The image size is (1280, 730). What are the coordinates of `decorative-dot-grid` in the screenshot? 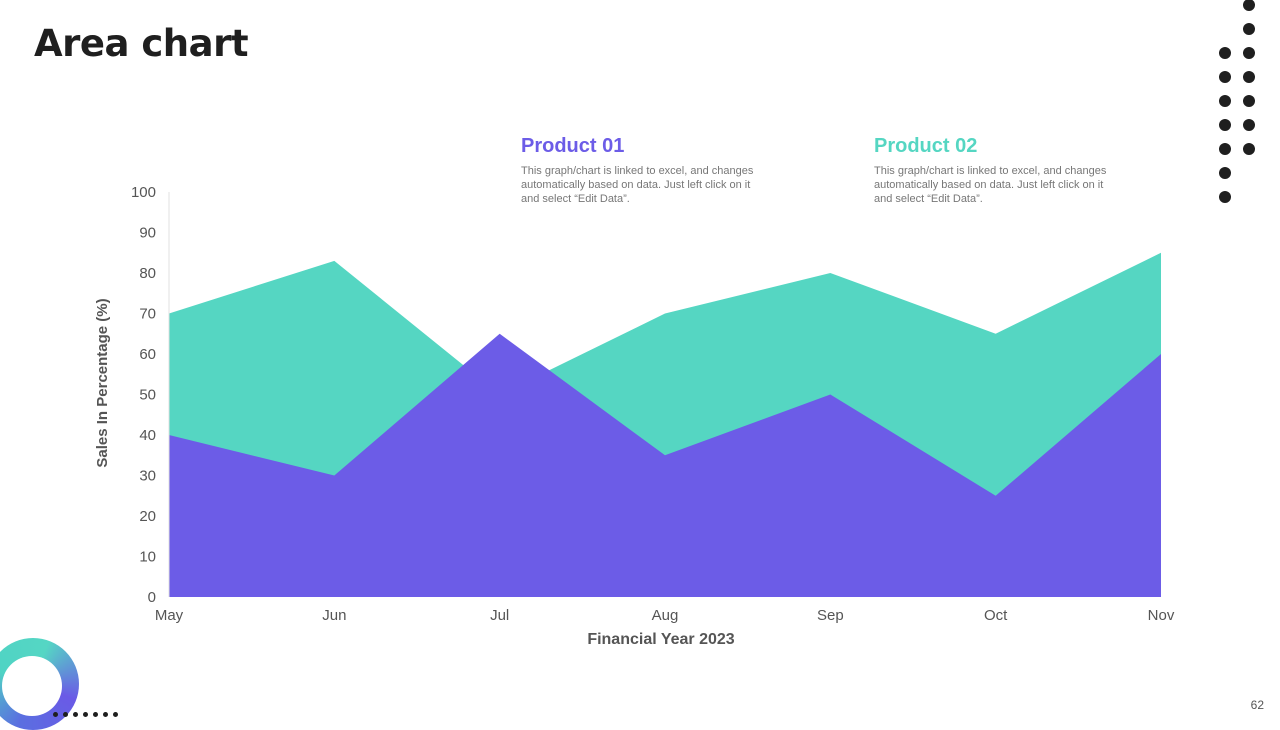 It's located at (1250, 105).